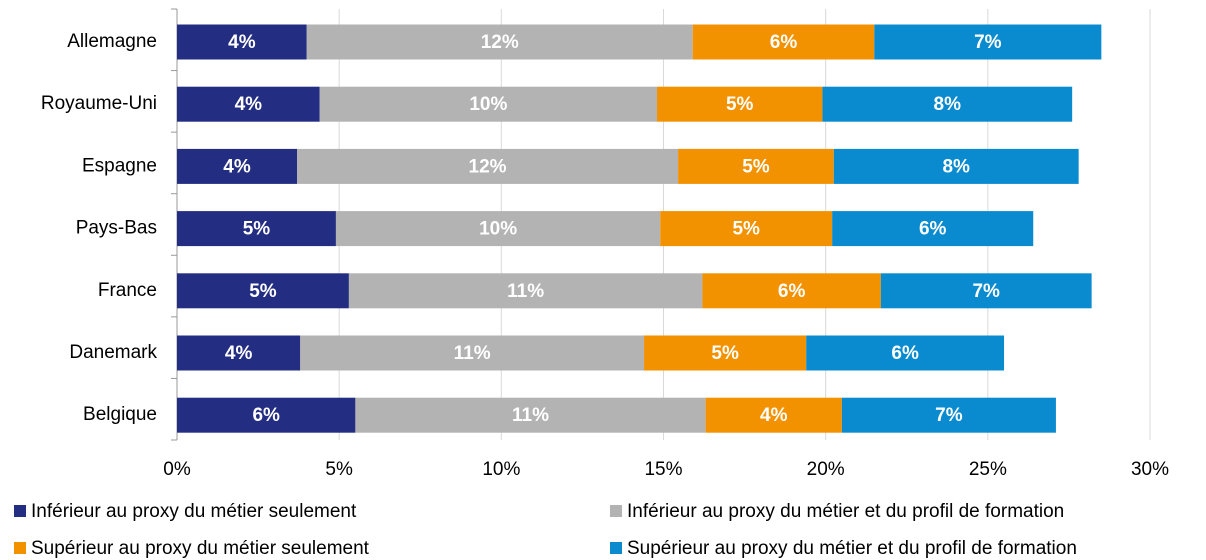  Describe the element at coordinates (127, 290) in the screenshot. I see `y-tick-label: France` at that location.